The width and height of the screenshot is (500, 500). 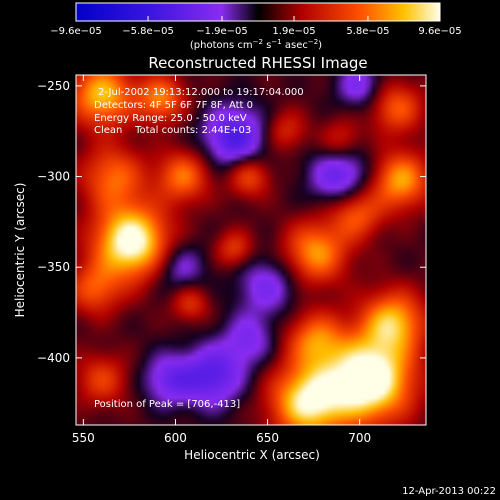 I want to click on colorbar-gradient, so click(x=258, y=12).